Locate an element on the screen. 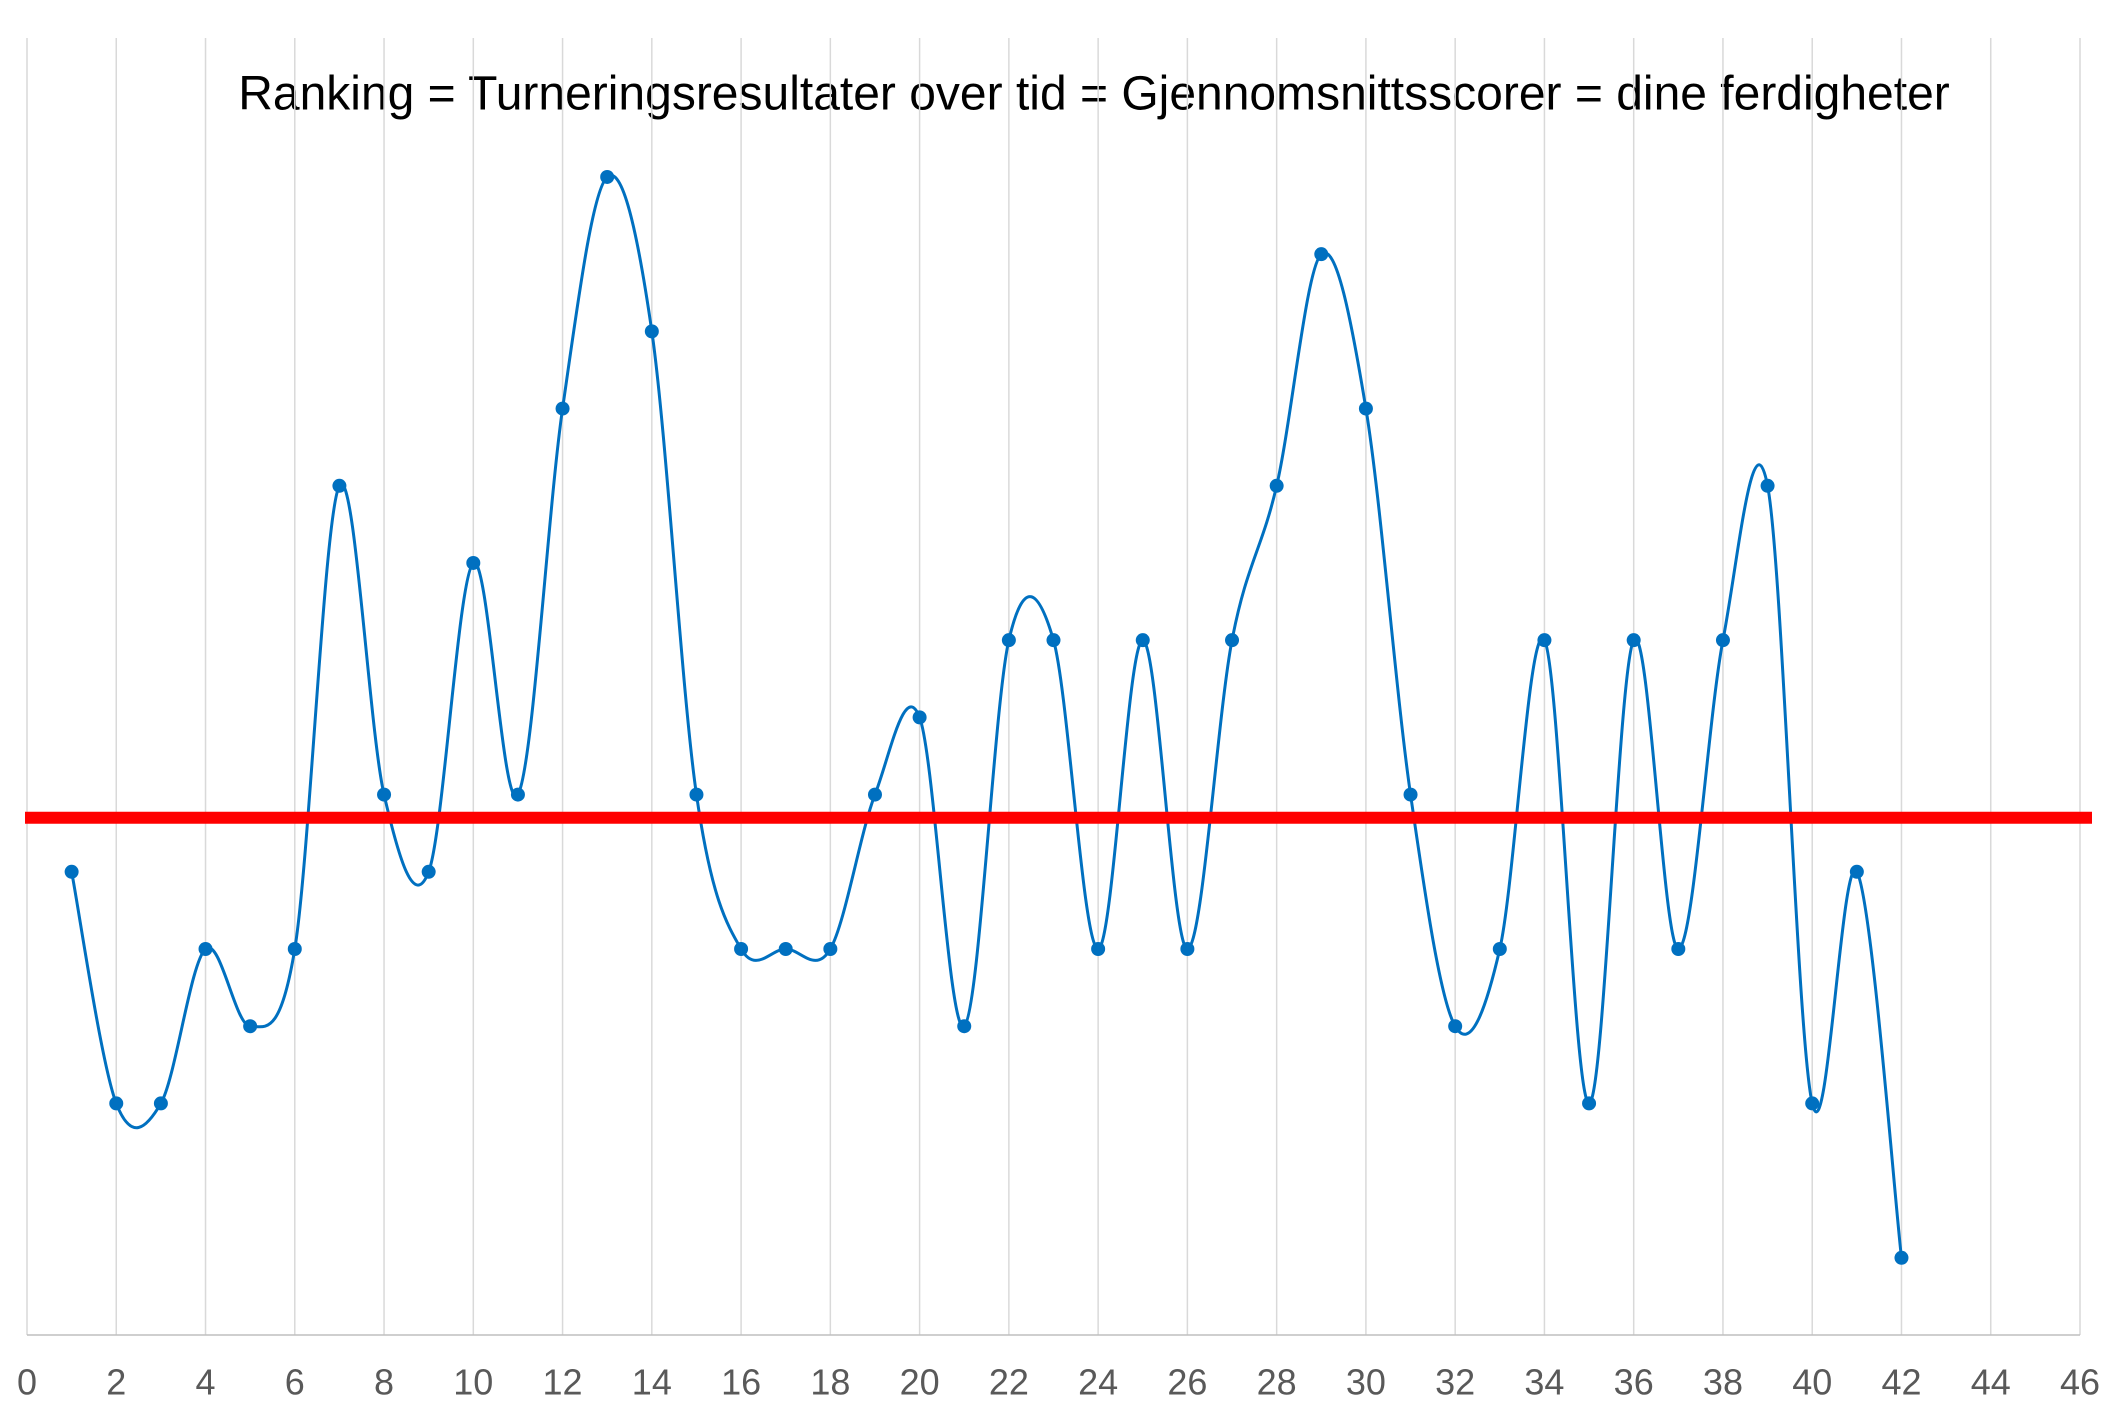  x-tick-label: 2 is located at coordinates (116, 1382).